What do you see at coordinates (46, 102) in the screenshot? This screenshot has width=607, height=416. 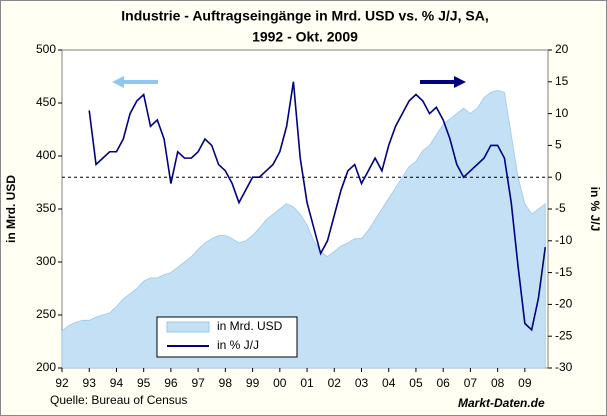 I see `y-tick-label: 450` at bounding box center [46, 102].